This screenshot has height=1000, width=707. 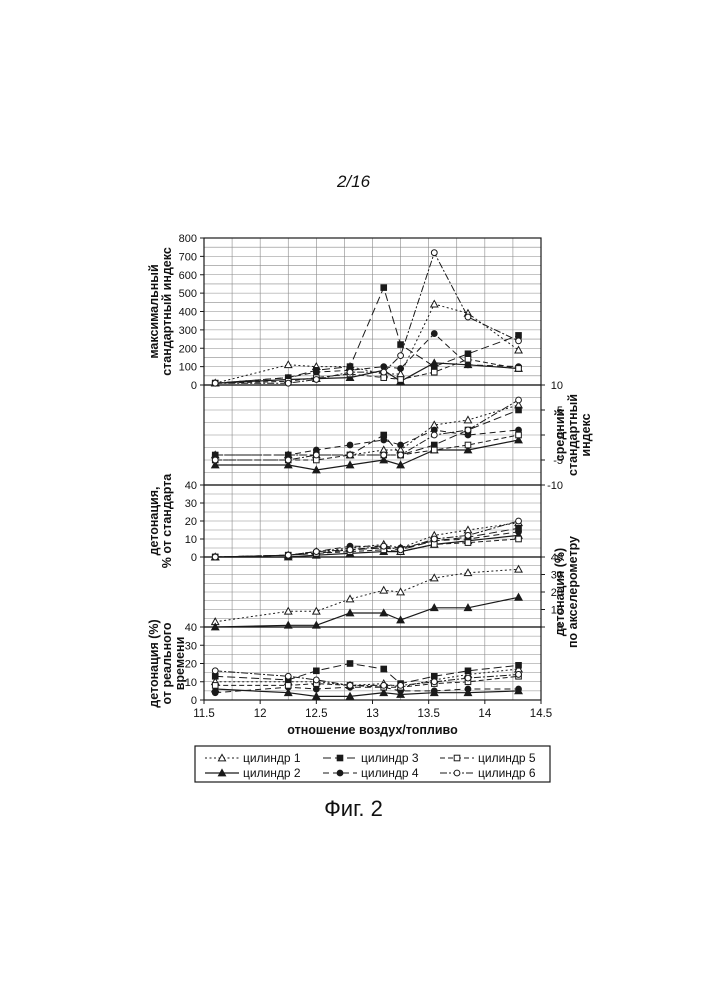 What do you see at coordinates (188, 349) in the screenshot?
I see `y-tick-label: 200` at bounding box center [188, 349].